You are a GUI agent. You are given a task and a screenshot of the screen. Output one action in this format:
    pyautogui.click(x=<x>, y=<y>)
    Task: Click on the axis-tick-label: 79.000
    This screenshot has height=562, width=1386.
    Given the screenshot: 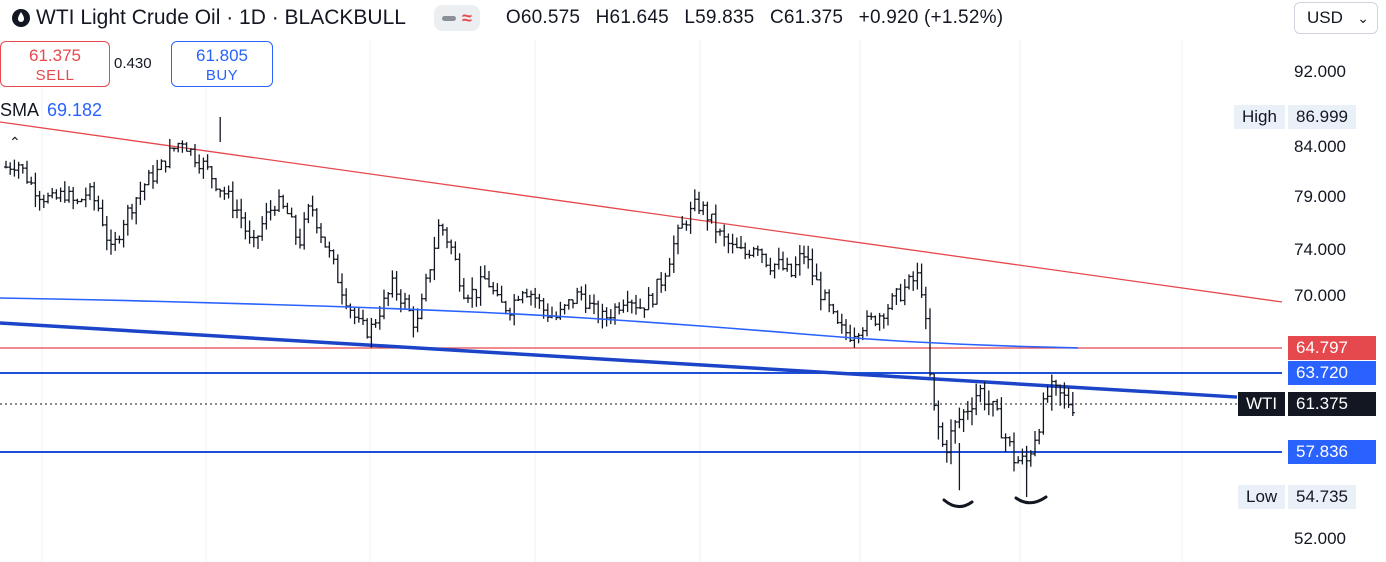 What is the action you would take?
    pyautogui.click(x=1320, y=196)
    